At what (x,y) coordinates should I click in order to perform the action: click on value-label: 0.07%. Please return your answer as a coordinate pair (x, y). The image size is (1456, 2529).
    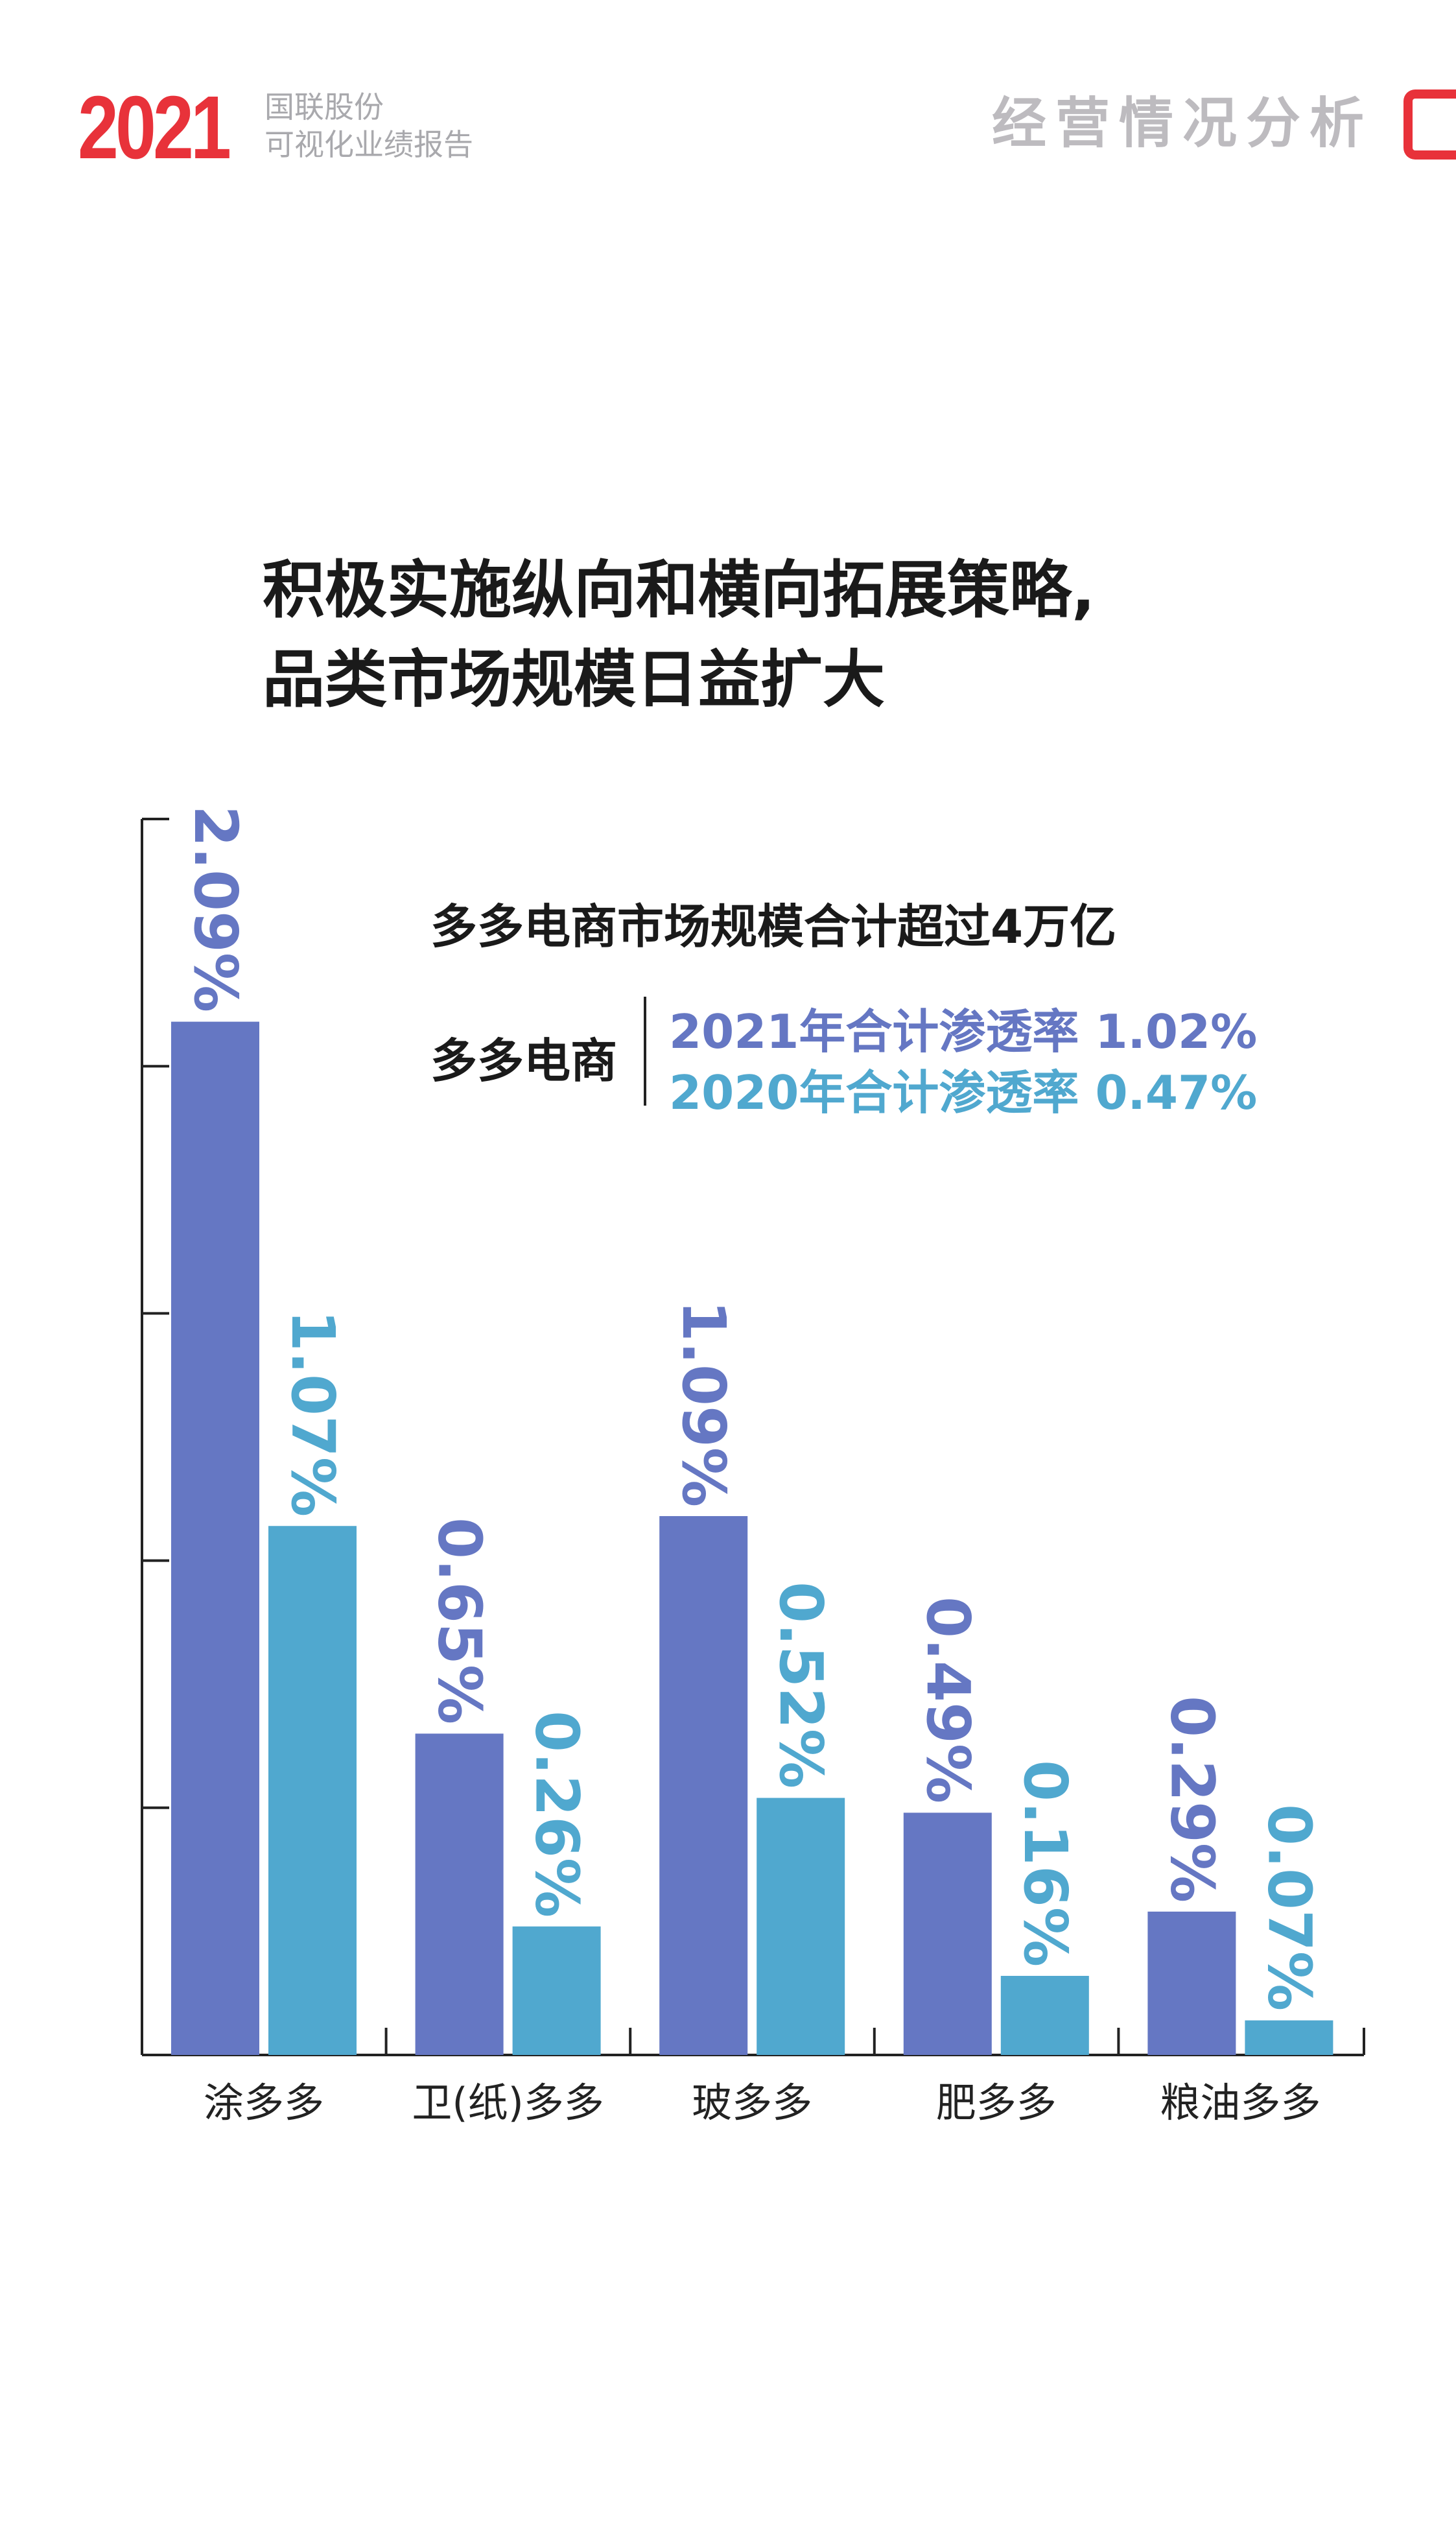
    Looking at the image, I should click on (1289, 1908).